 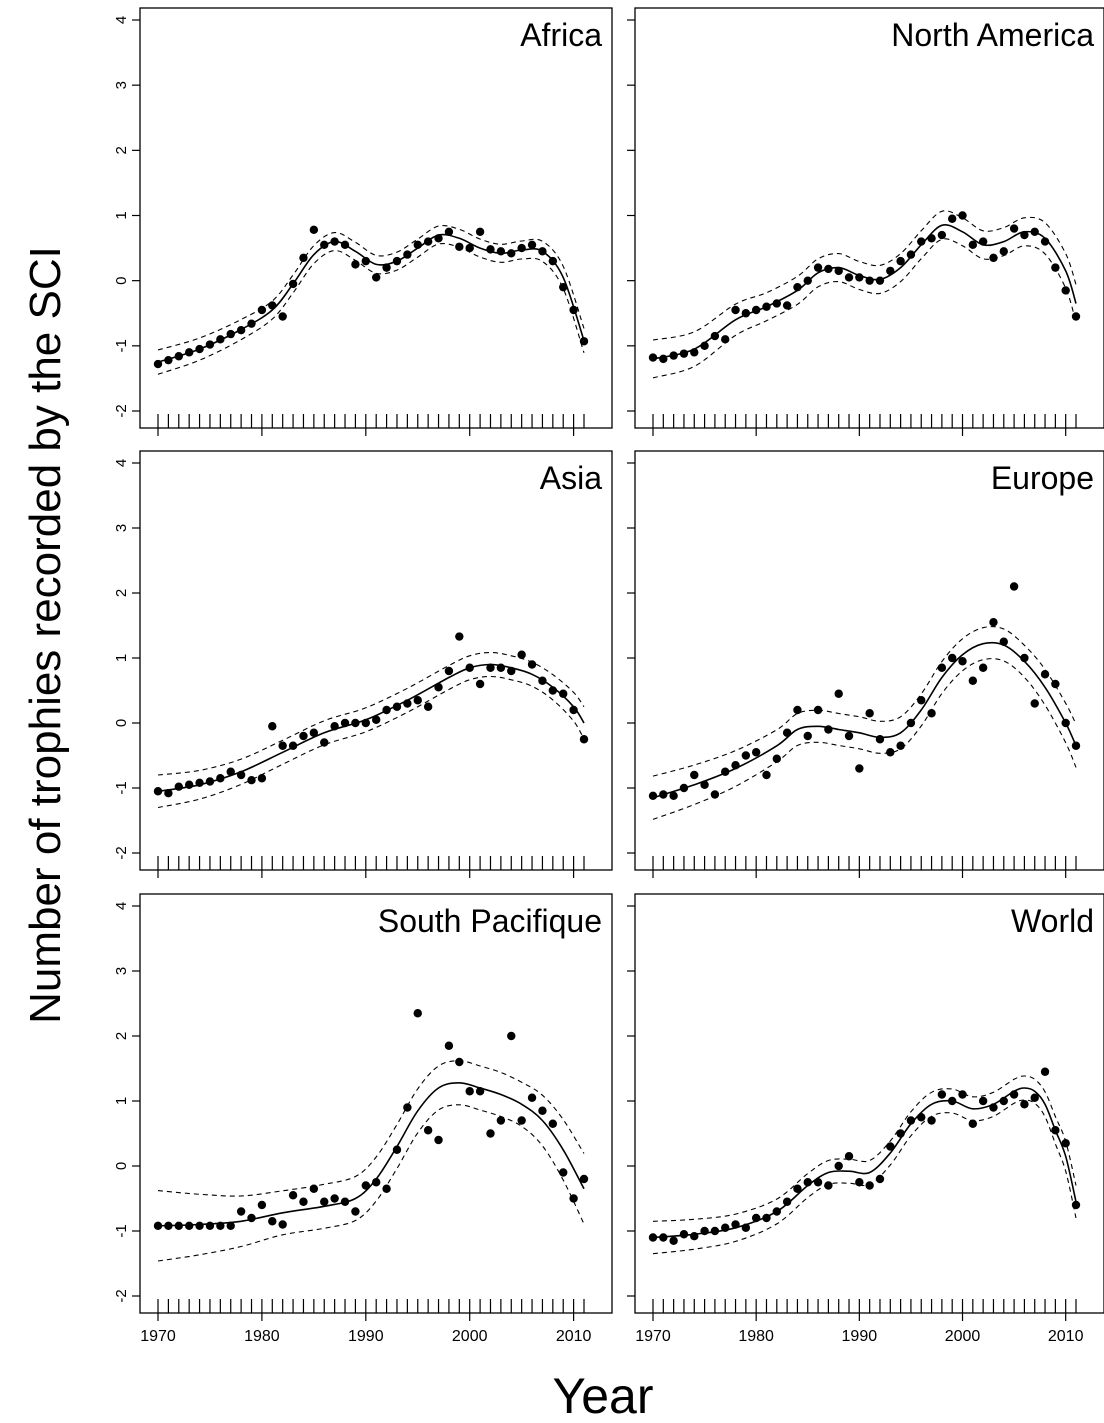 I want to click on x-tick-label: 2010, so click(x=574, y=1336).